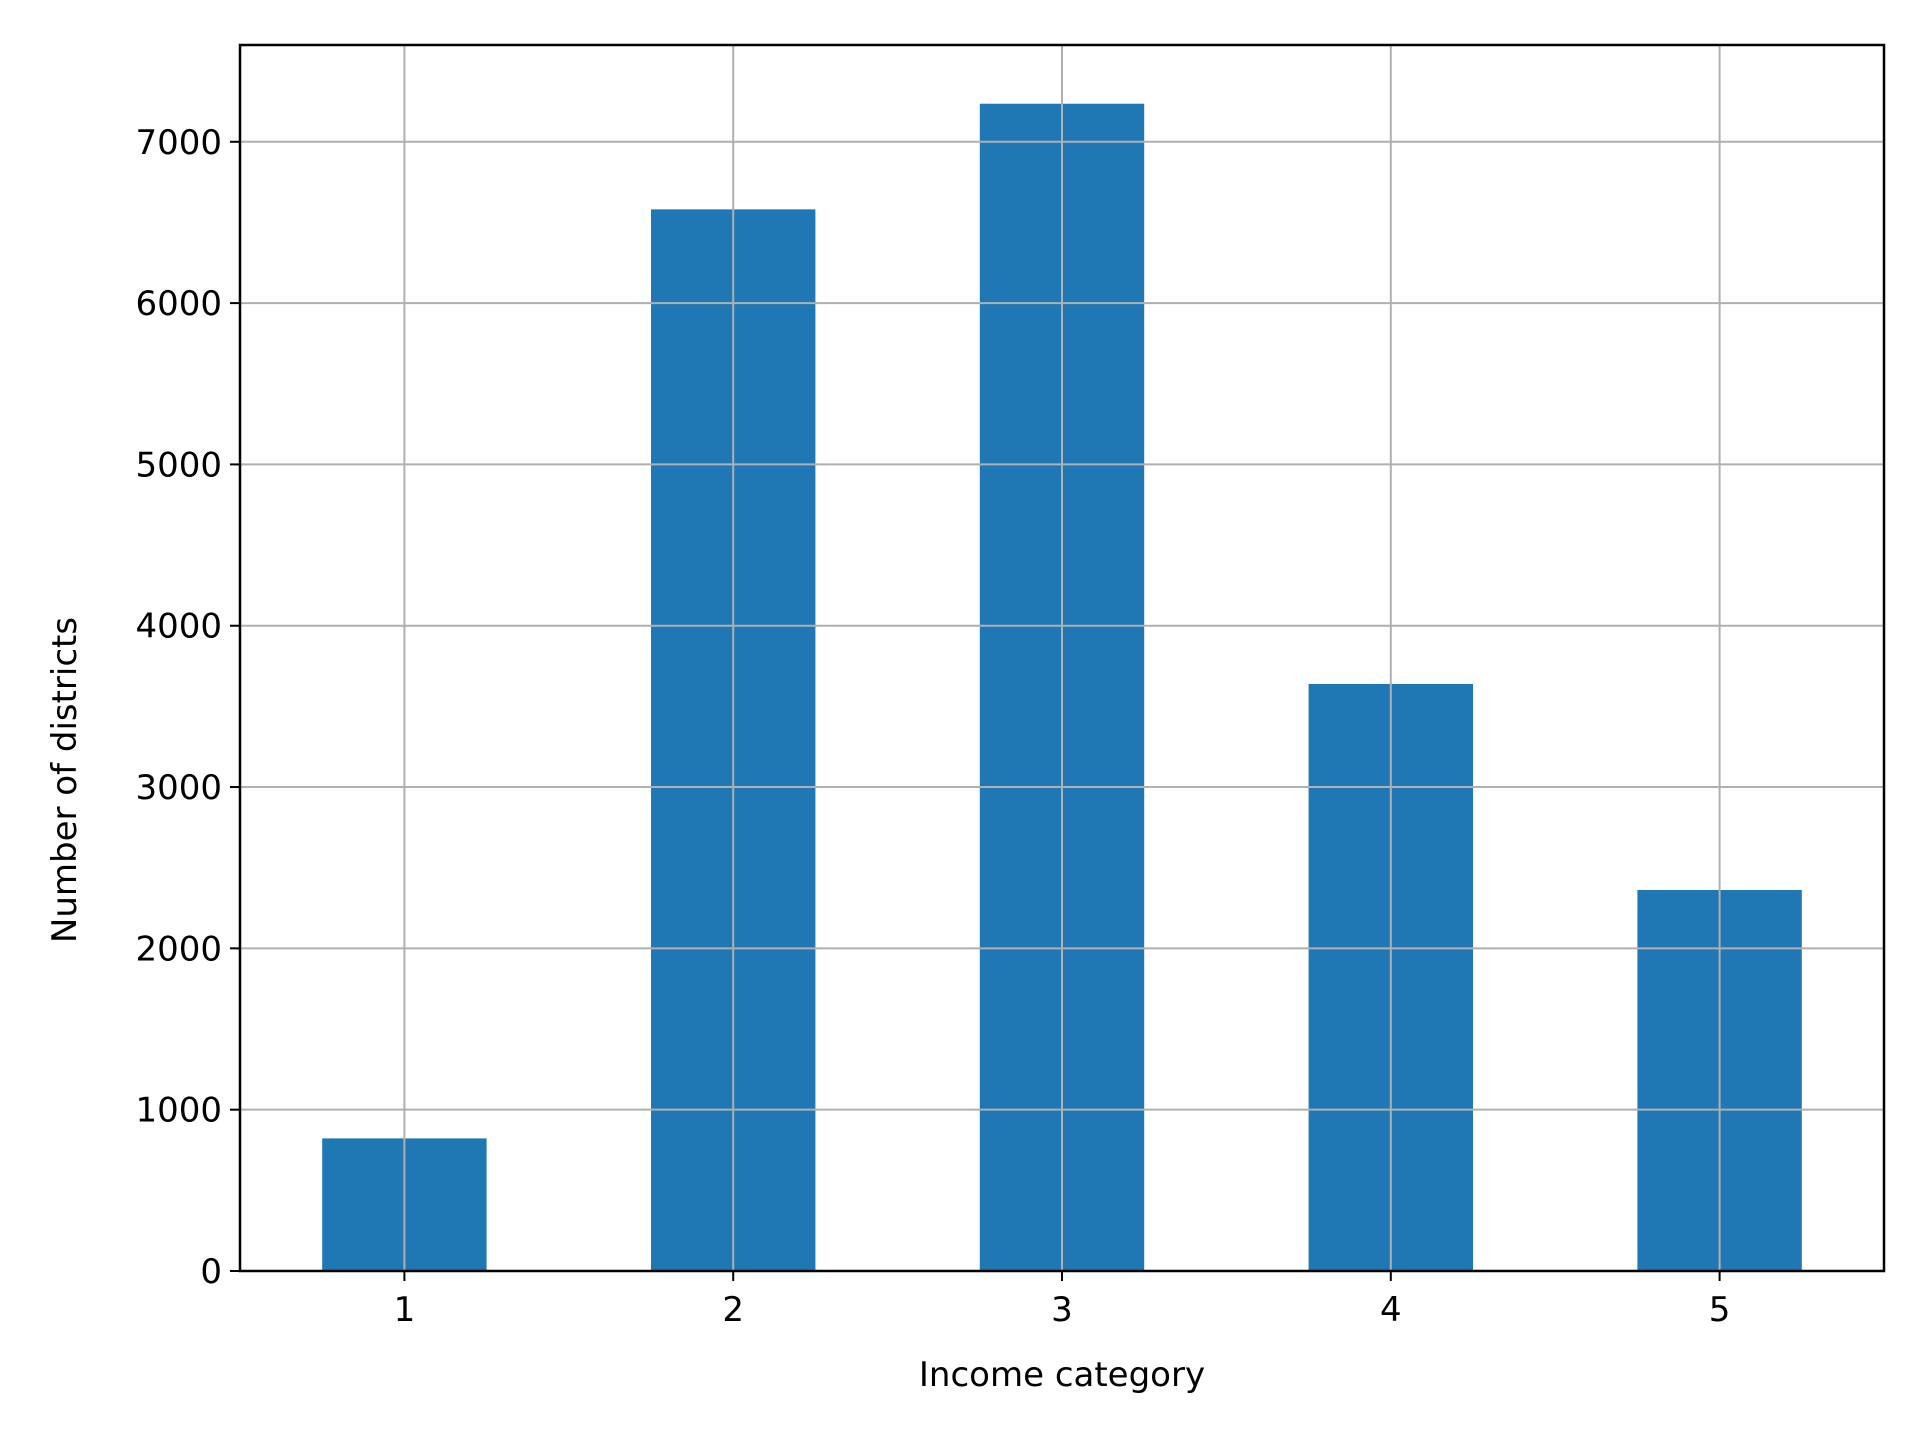 The width and height of the screenshot is (1920, 1444). What do you see at coordinates (1720, 1310) in the screenshot?
I see `x-tick-label: 5` at bounding box center [1720, 1310].